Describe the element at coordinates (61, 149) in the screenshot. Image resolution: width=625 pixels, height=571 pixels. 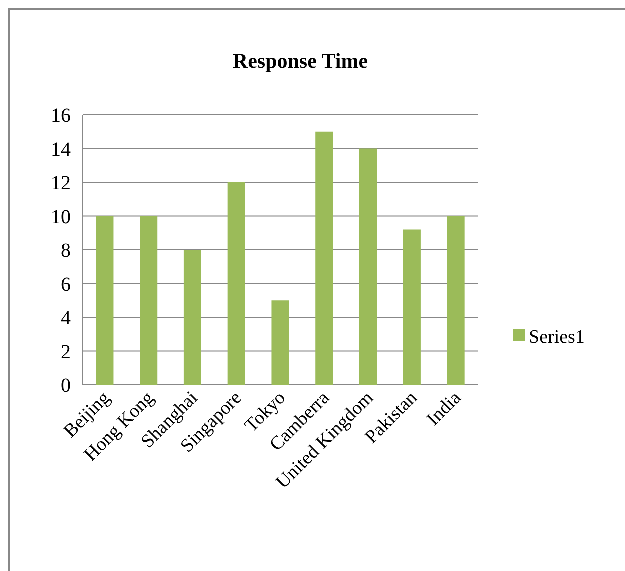
I see `y-tick-label: 14` at that location.